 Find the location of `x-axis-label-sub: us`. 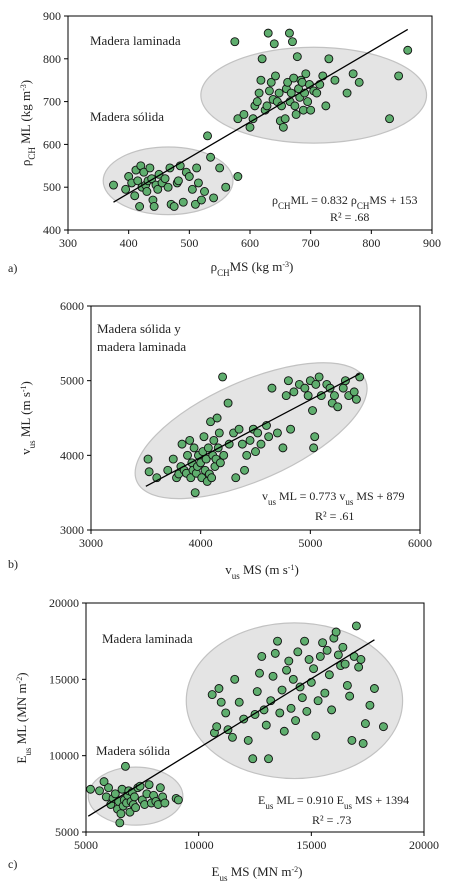

x-axis-label-sub: us is located at coordinates (223, 878).